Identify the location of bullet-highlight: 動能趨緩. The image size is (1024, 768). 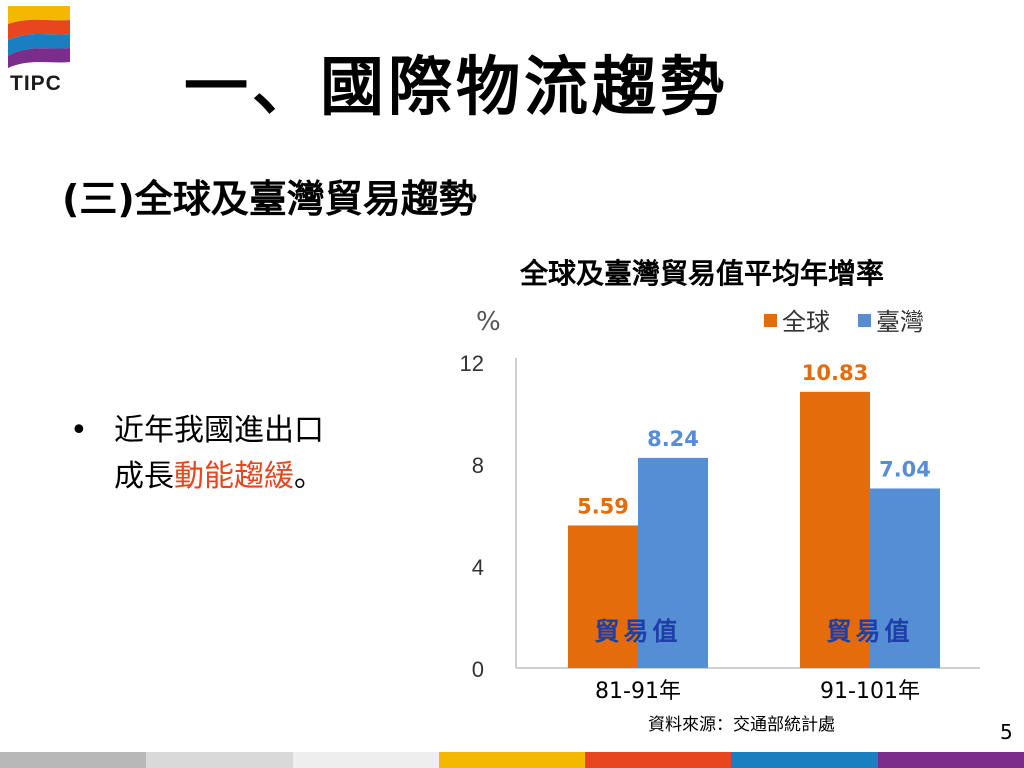
(234, 476).